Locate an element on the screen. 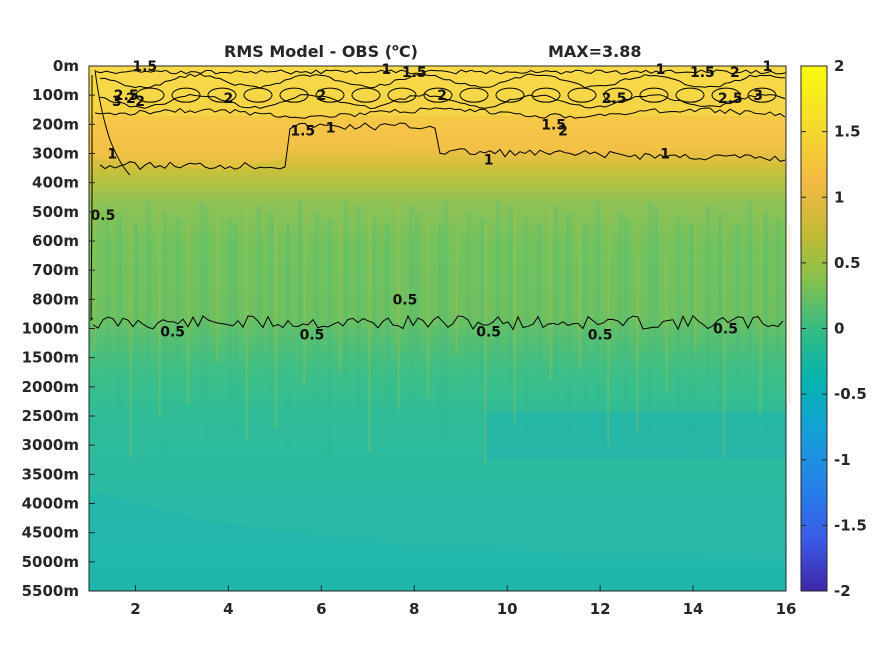 Image resolution: width=875 pixels, height=656 pixels. contour-0.5 is located at coordinates (438, 322).